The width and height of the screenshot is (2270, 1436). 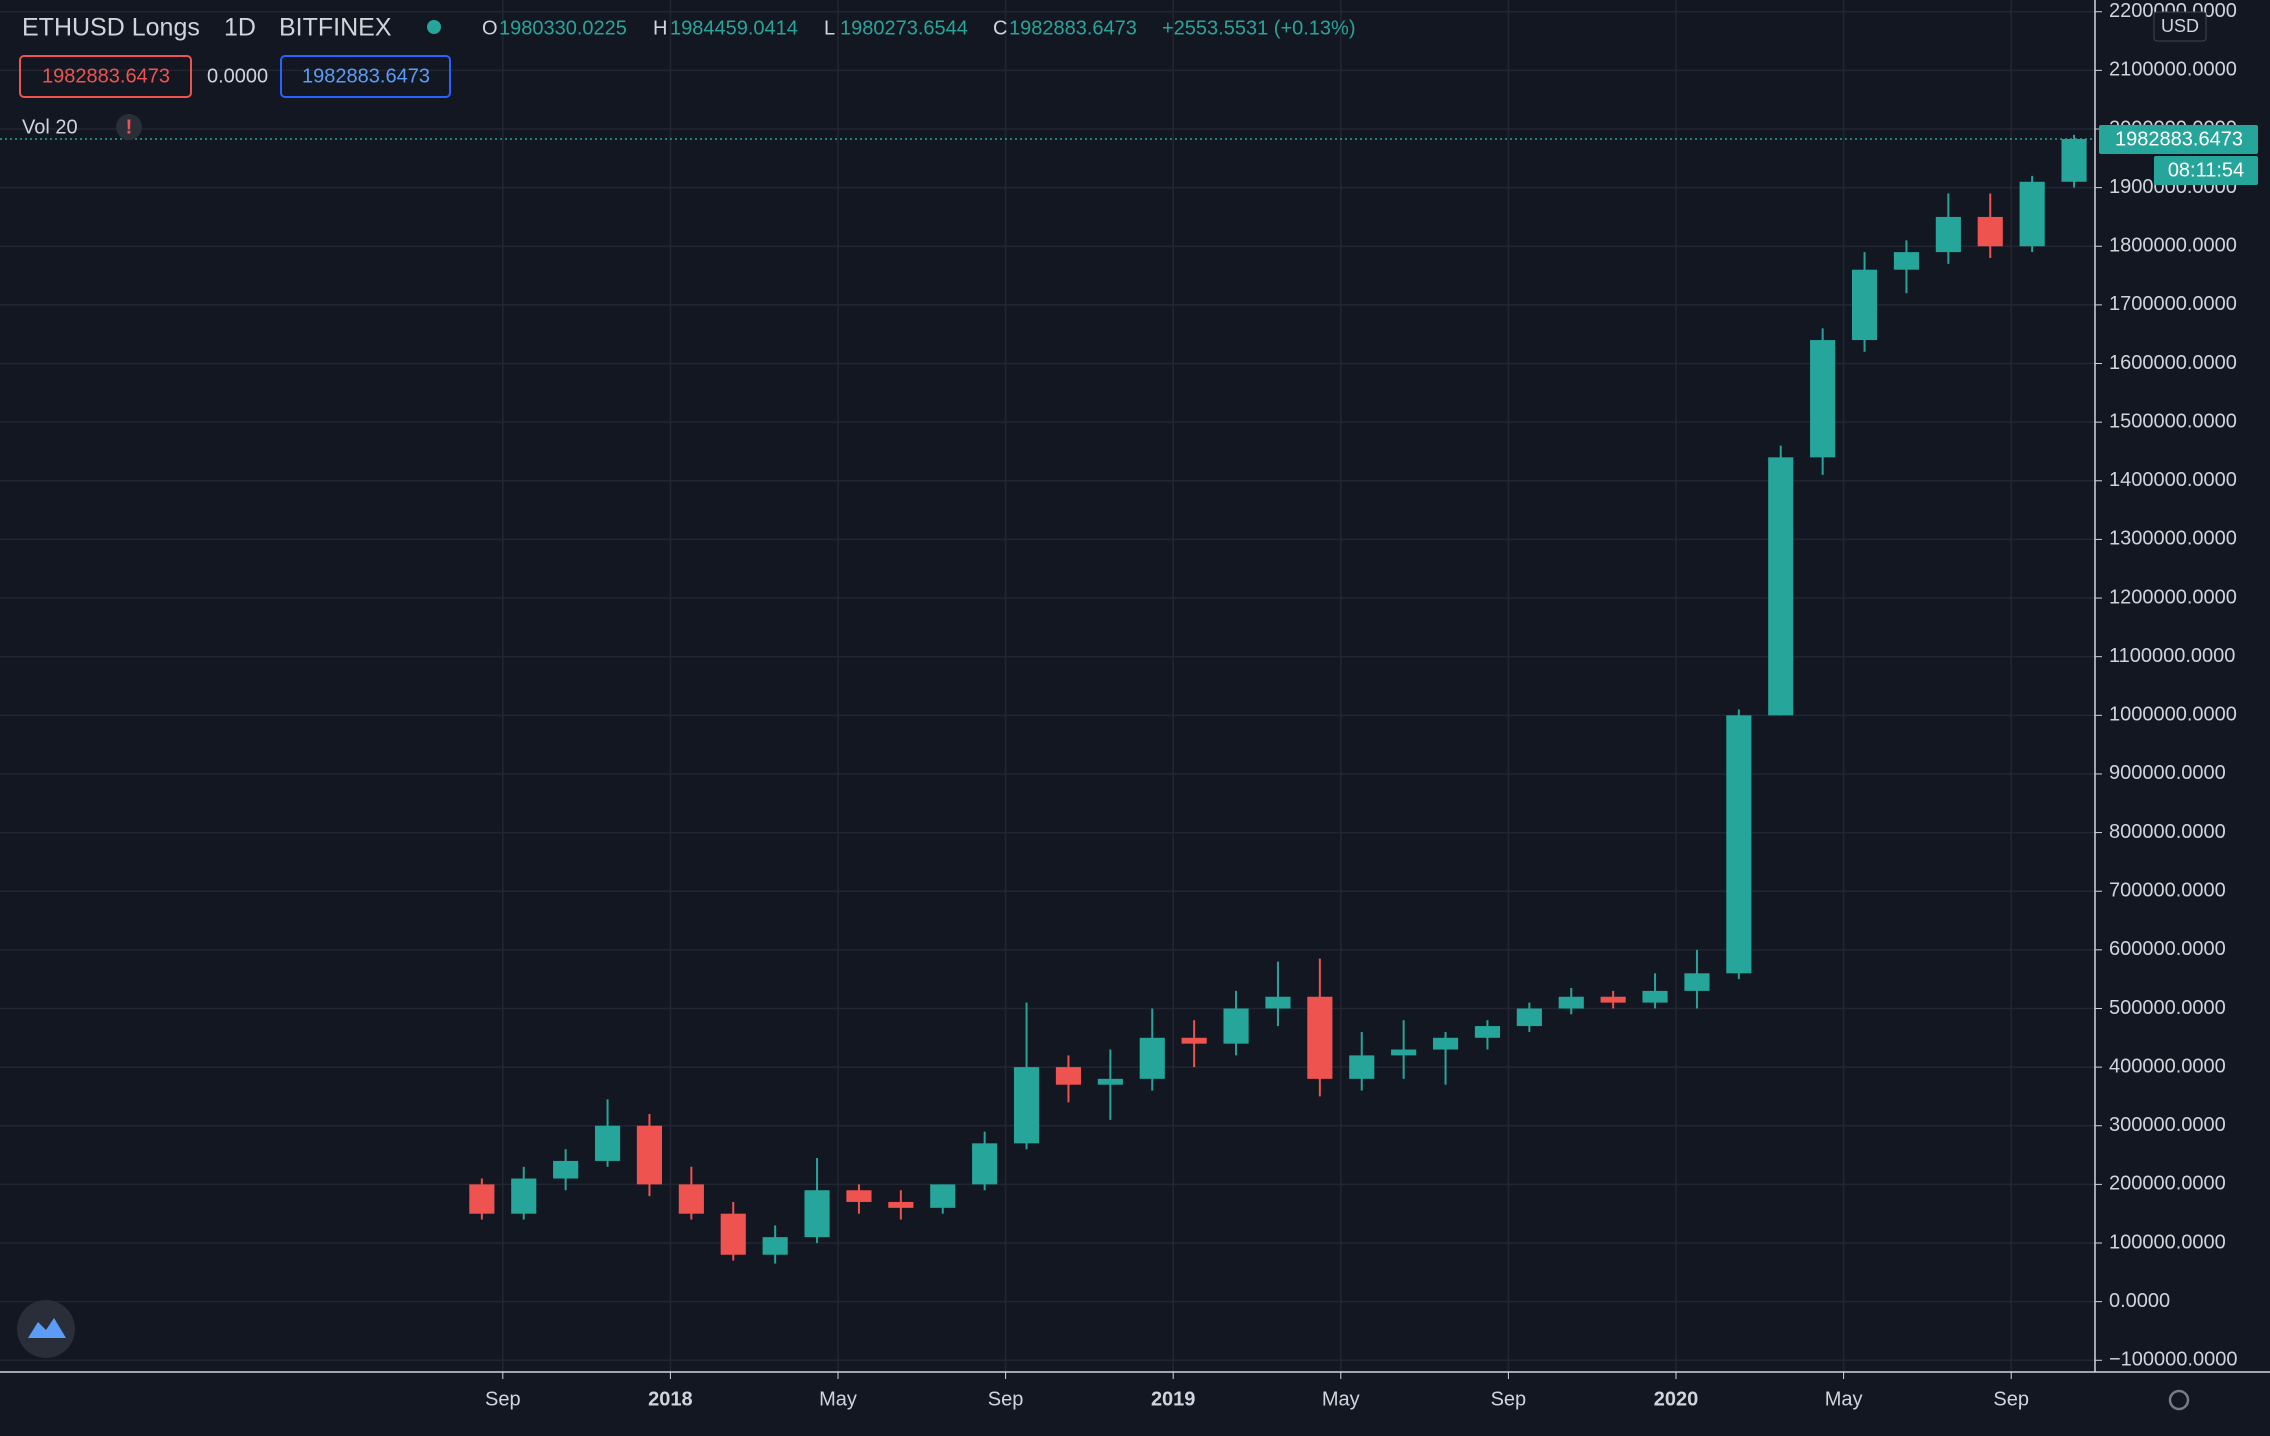 What do you see at coordinates (2167, 832) in the screenshot?
I see `y-tick-label: 800000.0000` at bounding box center [2167, 832].